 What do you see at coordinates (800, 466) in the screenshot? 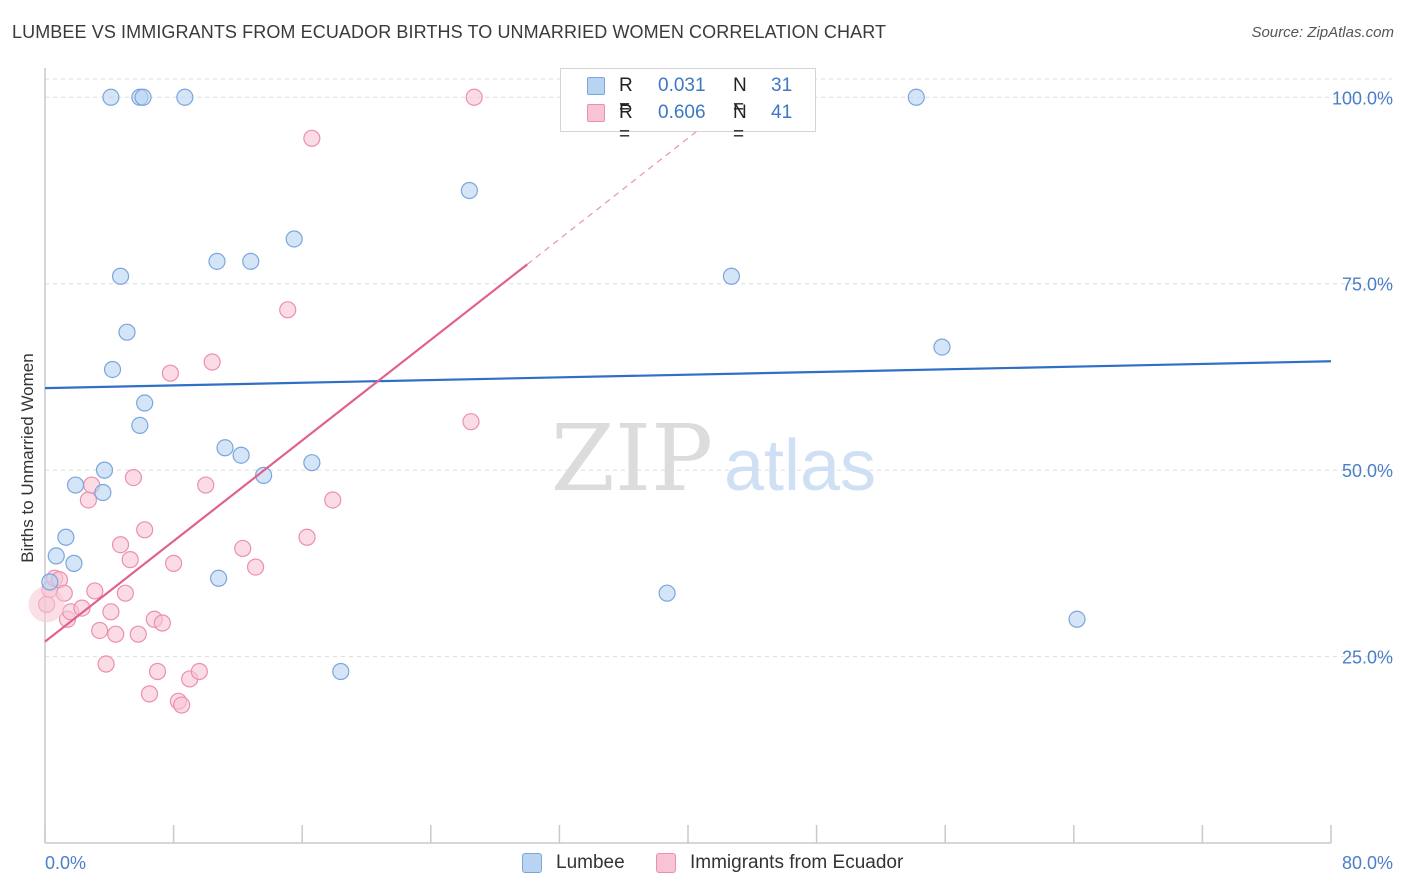
I see `watermark-atlas: atlas` at bounding box center [800, 466].